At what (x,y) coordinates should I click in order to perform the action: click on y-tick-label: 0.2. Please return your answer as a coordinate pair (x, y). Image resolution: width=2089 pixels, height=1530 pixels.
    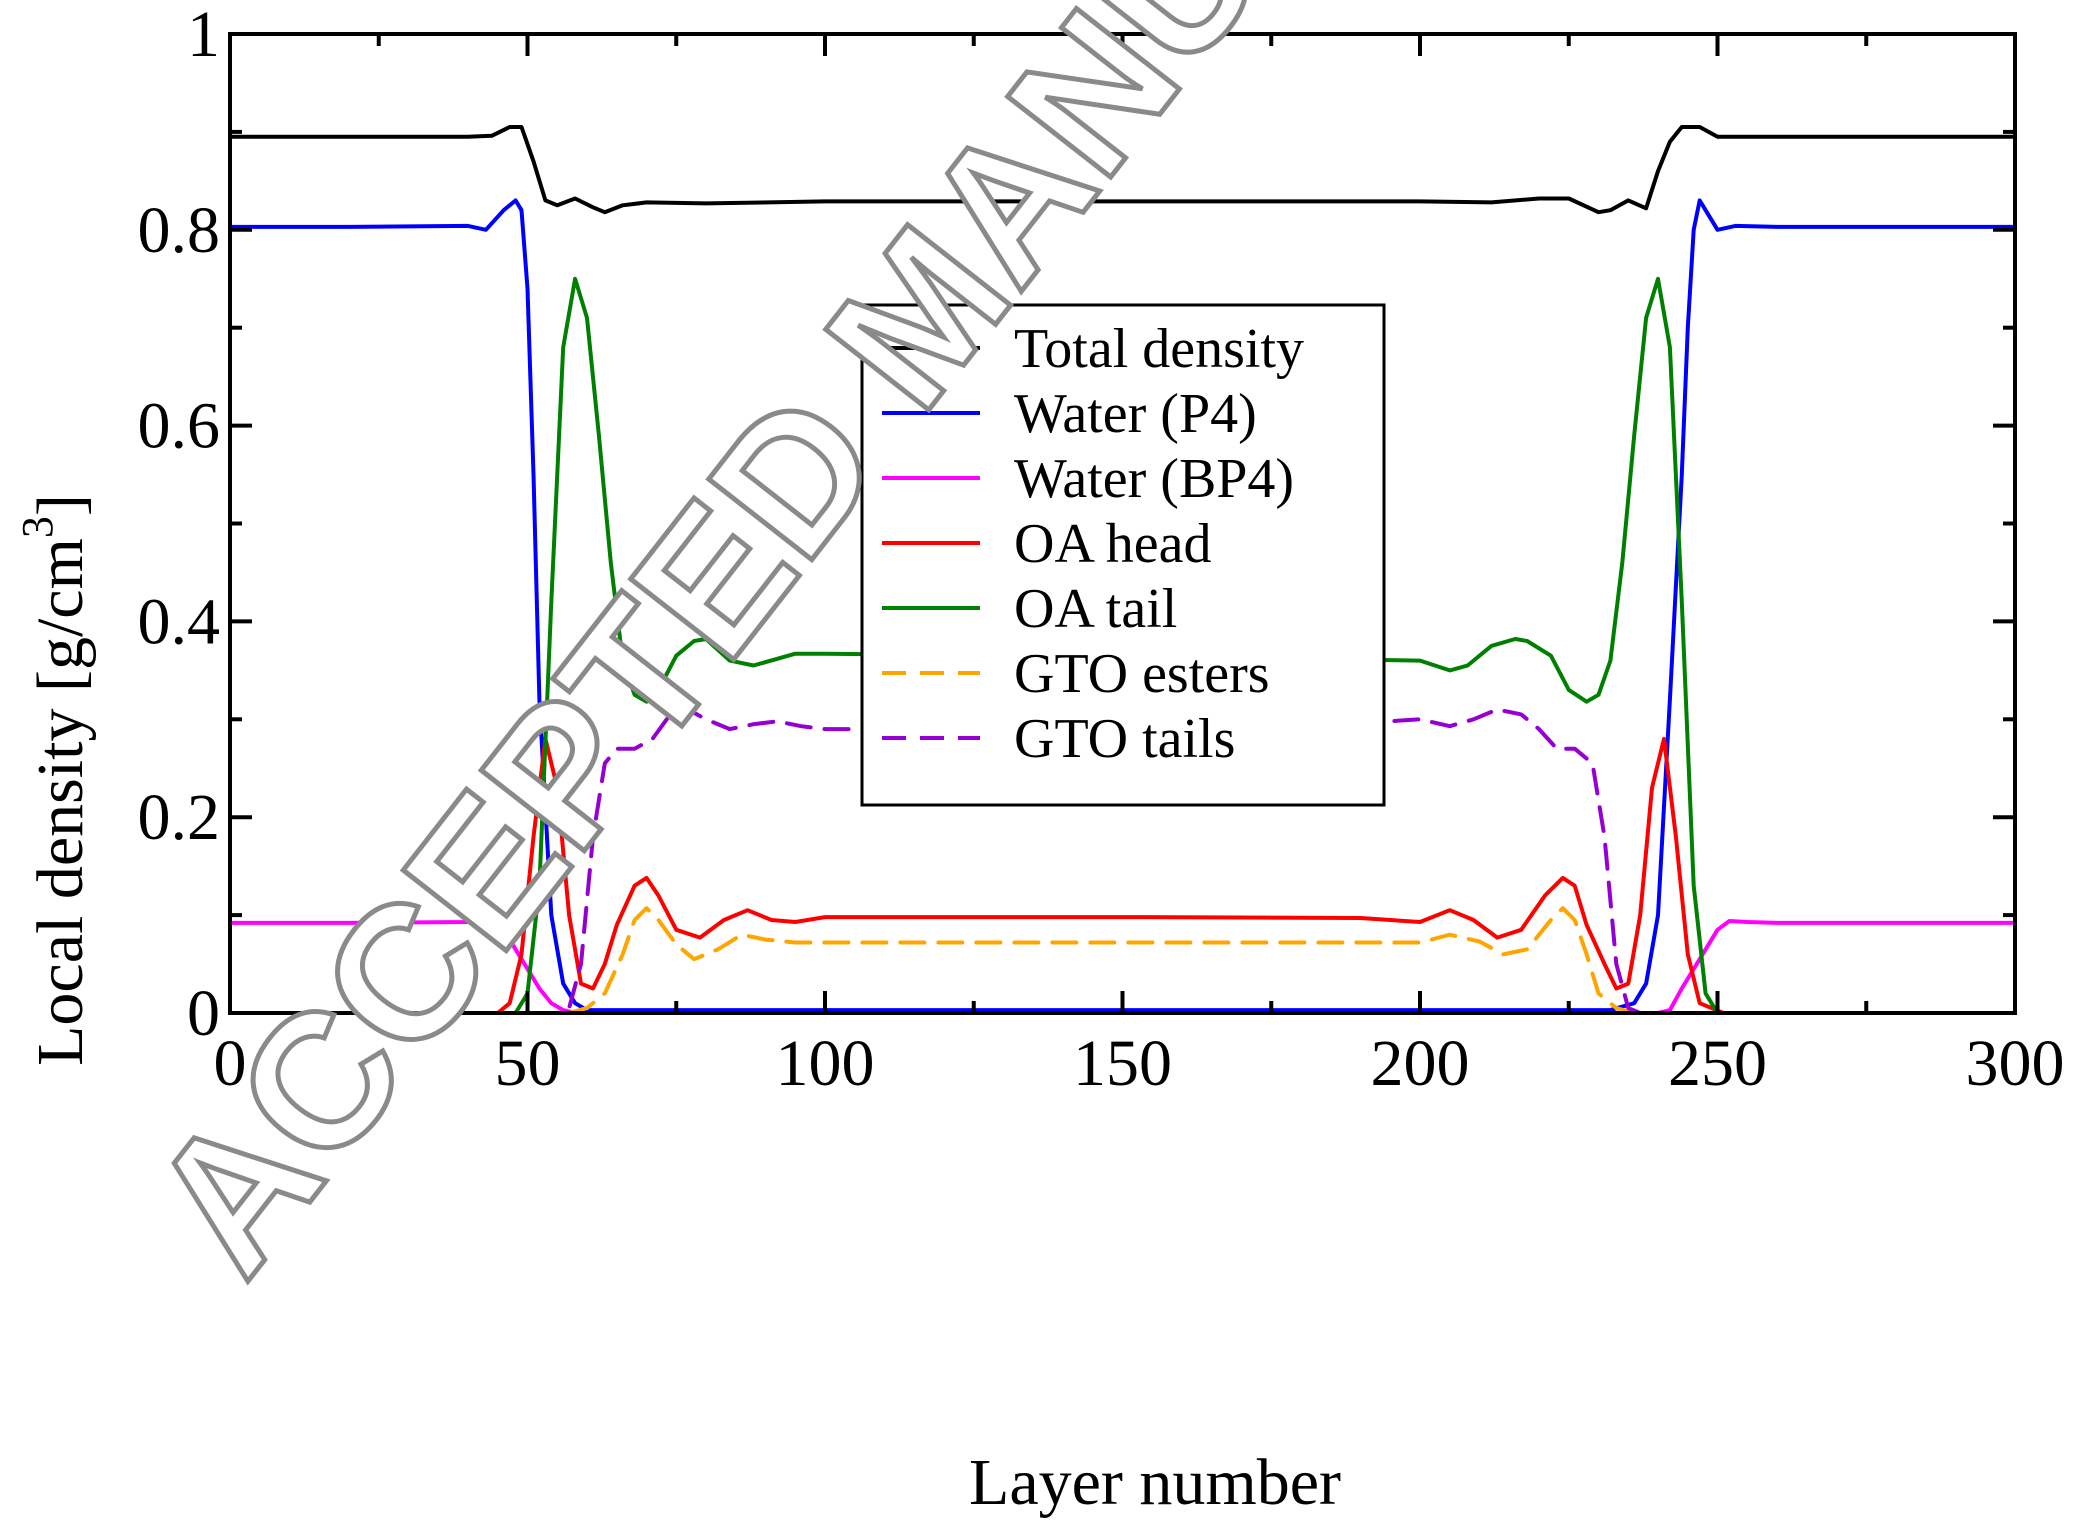
    Looking at the image, I should click on (179, 817).